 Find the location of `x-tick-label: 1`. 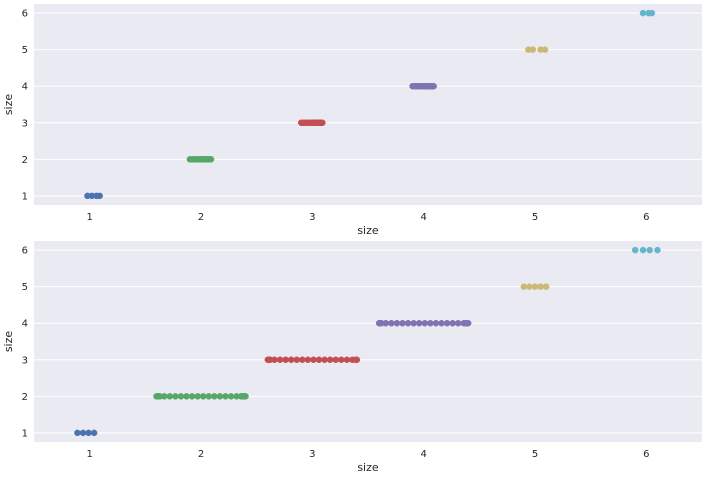

x-tick-label: 1 is located at coordinates (89, 454).